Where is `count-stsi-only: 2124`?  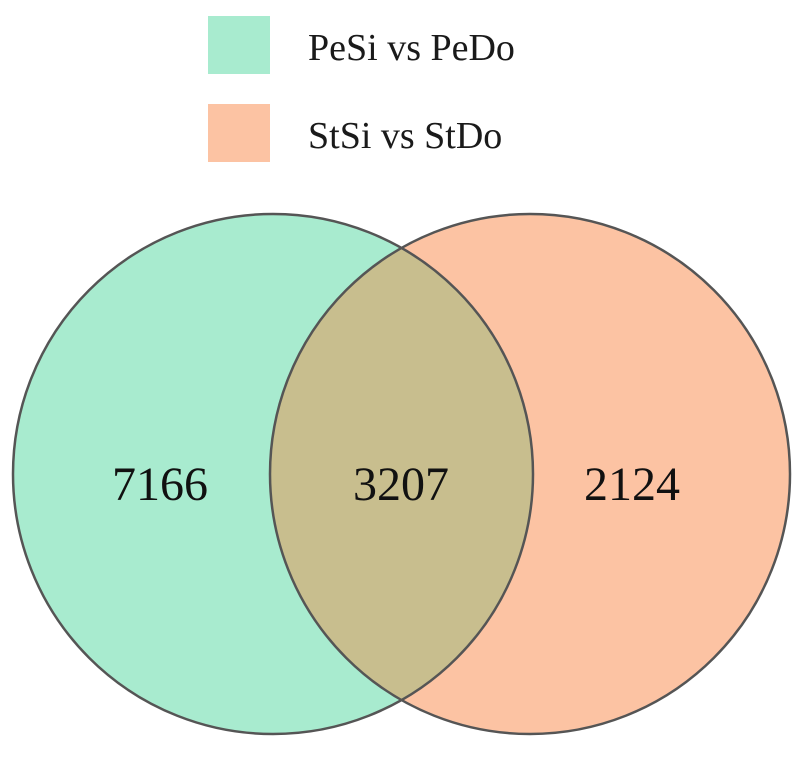
count-stsi-only: 2124 is located at coordinates (632, 484).